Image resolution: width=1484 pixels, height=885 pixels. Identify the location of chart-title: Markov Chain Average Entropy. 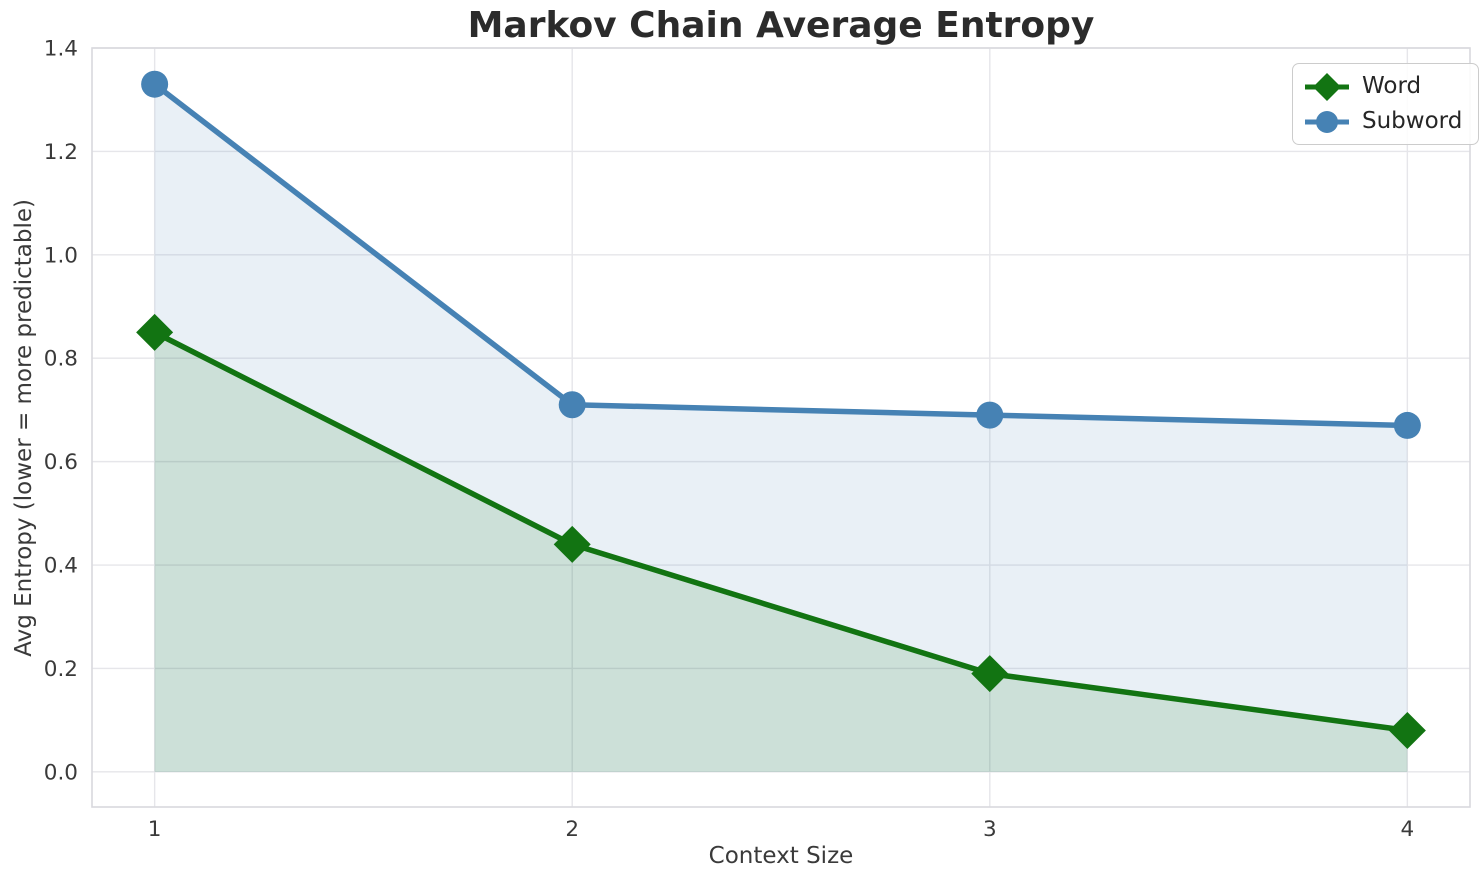
(781, 25).